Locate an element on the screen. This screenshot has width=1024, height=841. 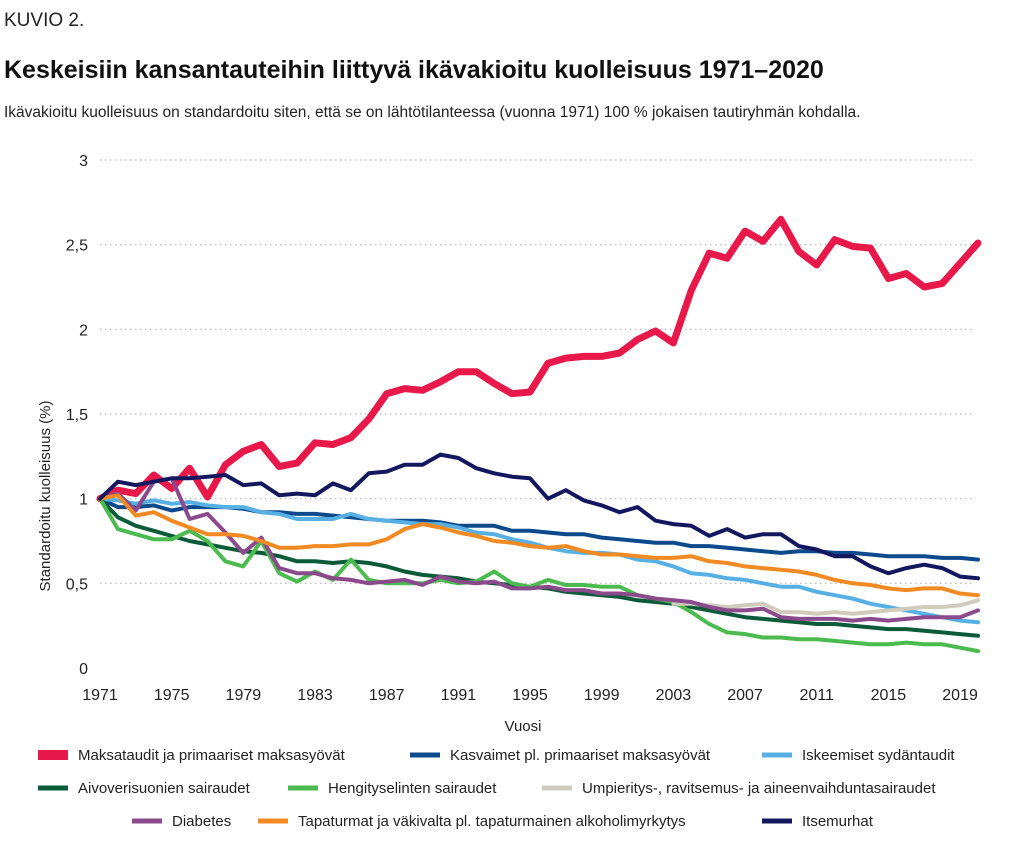
y-tick-label: 1 is located at coordinates (83, 500).